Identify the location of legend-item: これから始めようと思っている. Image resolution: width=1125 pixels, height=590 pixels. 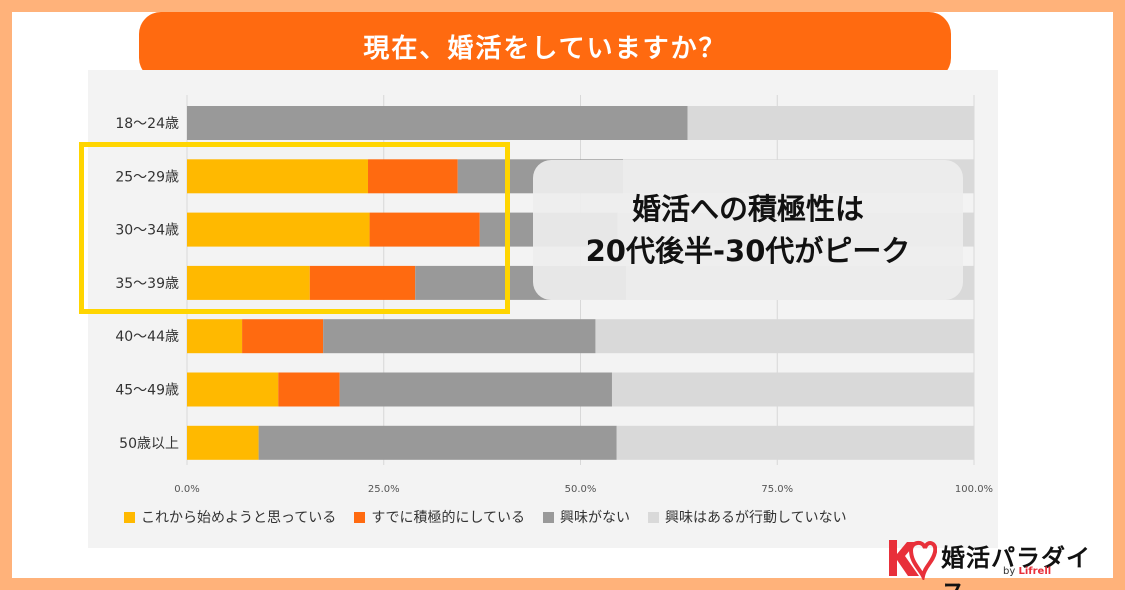
(230, 517).